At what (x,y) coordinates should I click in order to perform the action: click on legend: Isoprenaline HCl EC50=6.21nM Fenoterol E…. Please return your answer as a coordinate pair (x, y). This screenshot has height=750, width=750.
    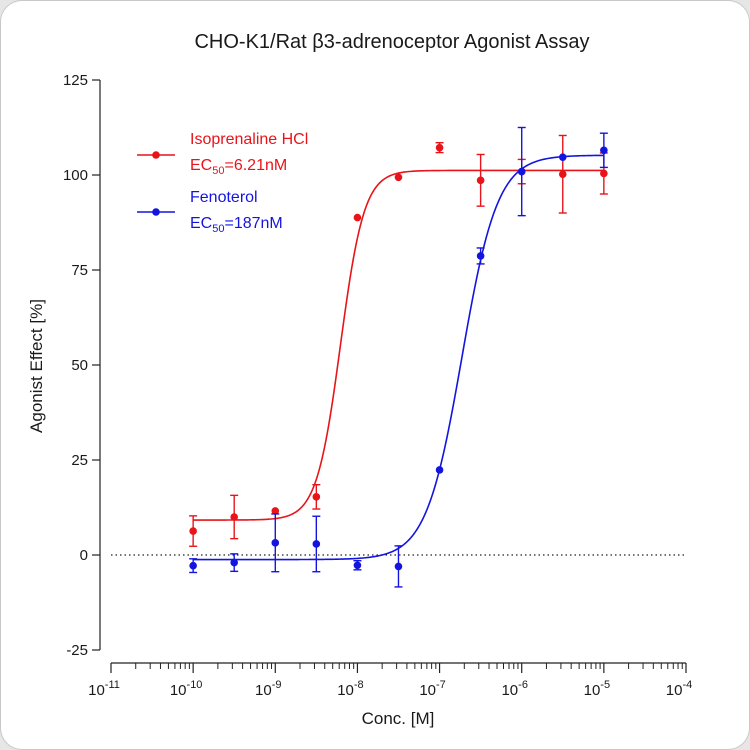
    Looking at the image, I should click on (222, 183).